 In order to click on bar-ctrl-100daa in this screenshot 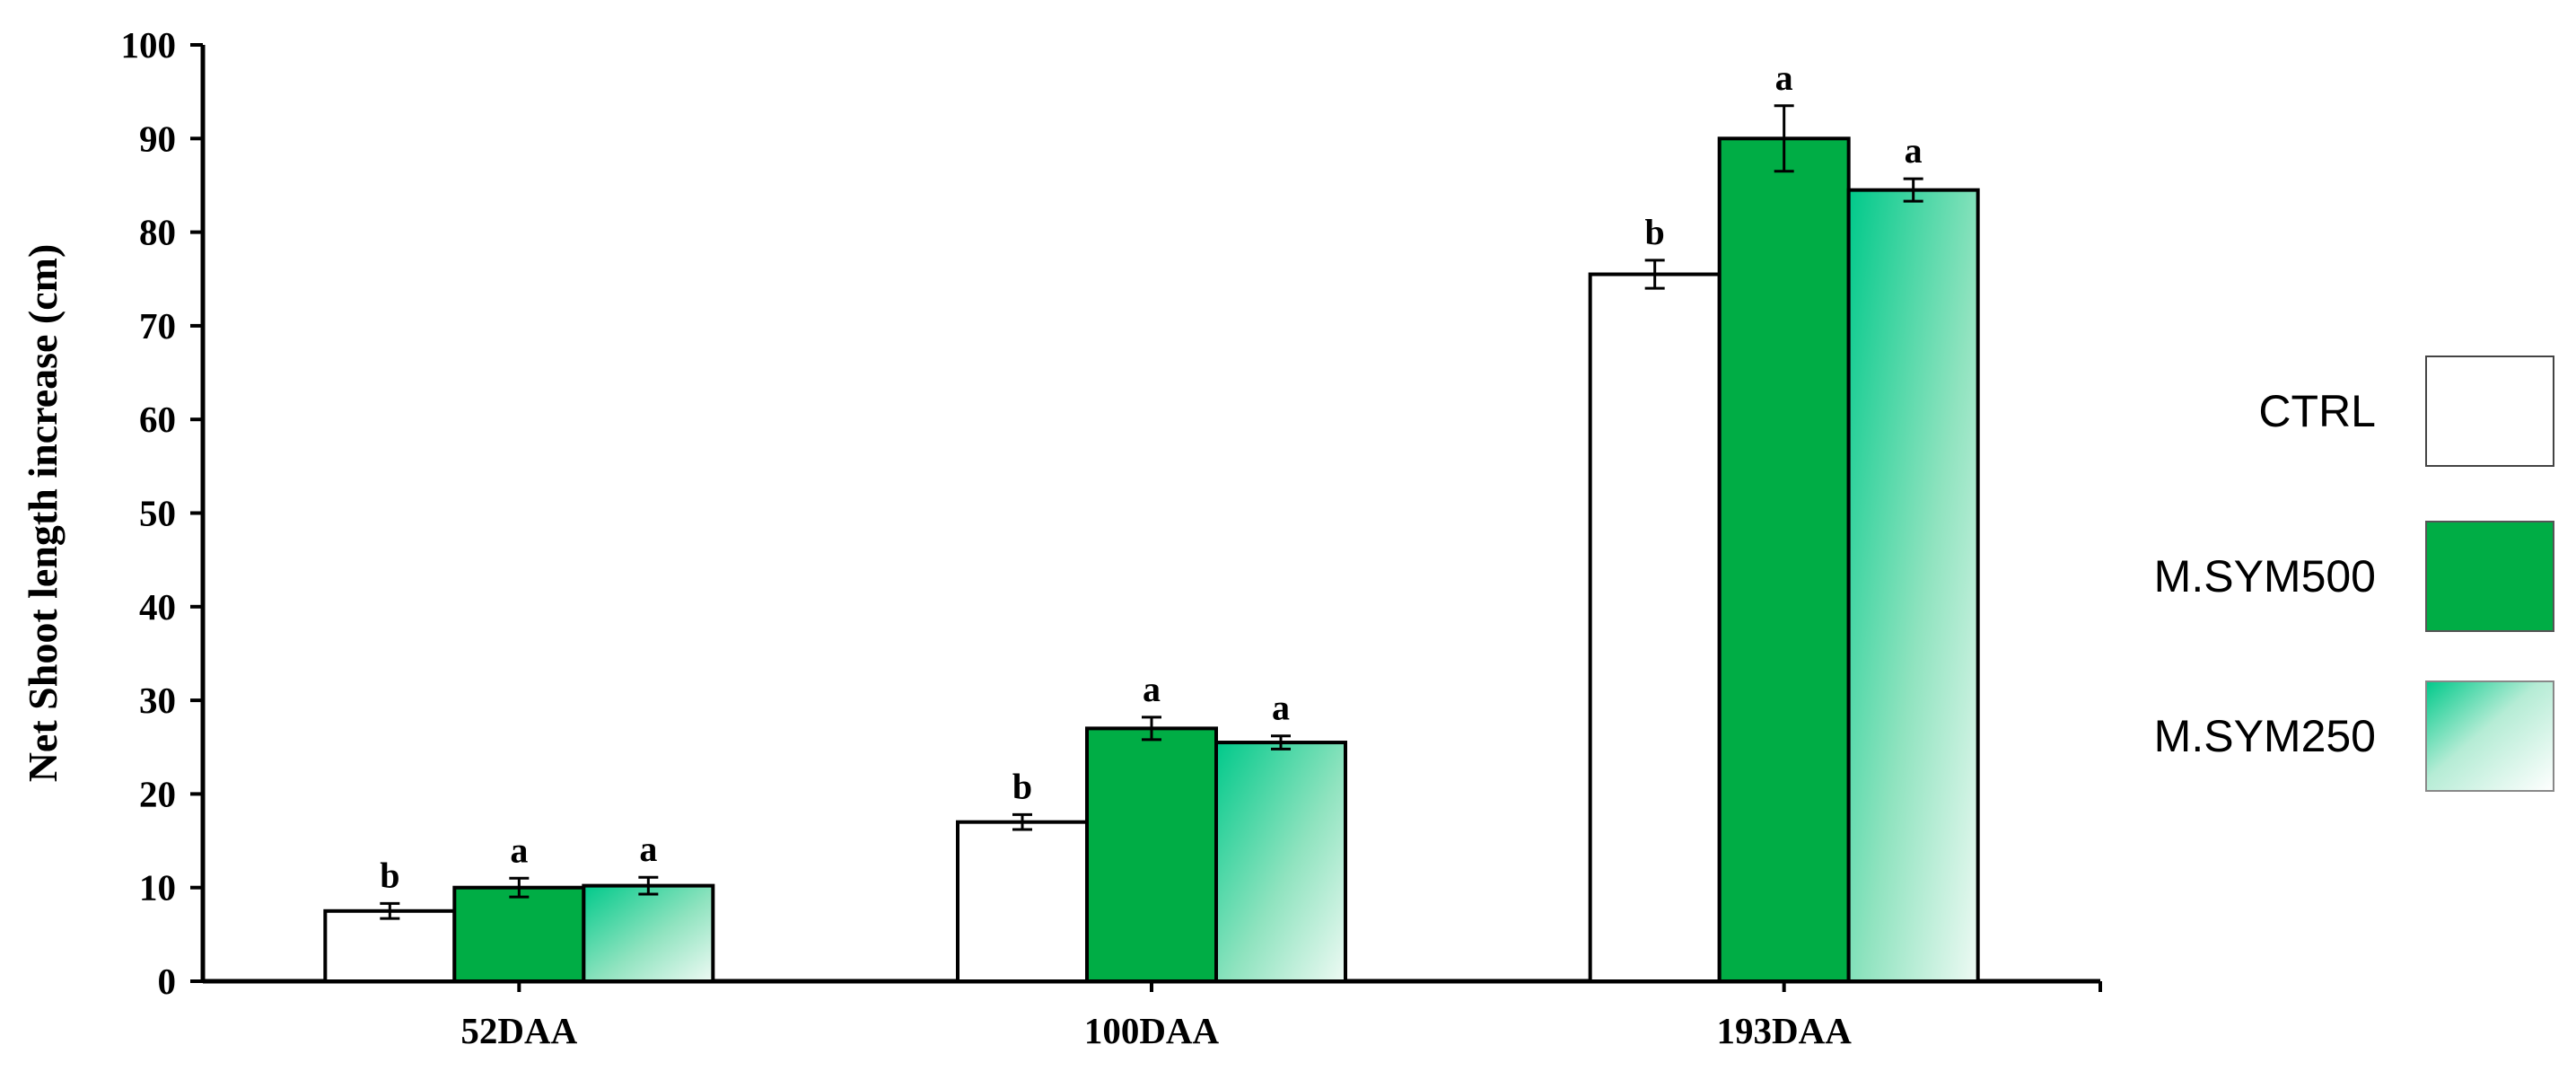, I will do `click(1022, 901)`.